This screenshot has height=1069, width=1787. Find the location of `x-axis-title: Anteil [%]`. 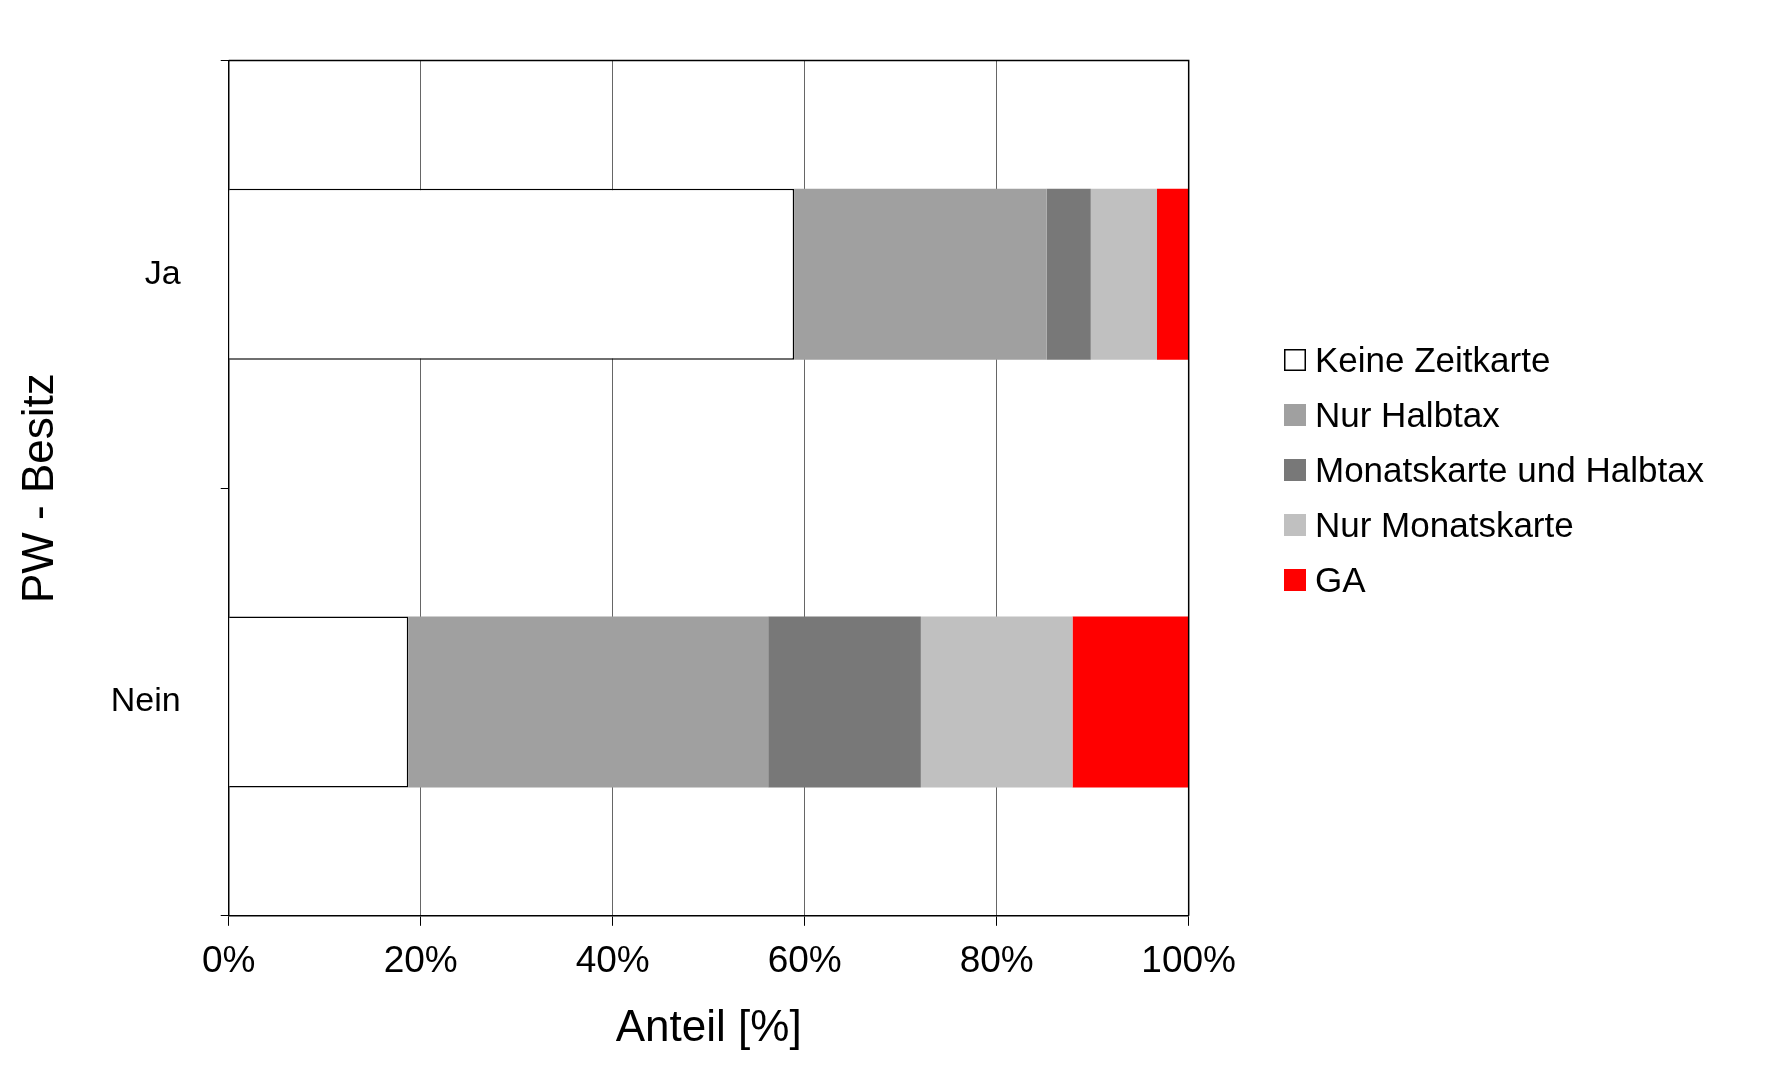

x-axis-title: Anteil [%] is located at coordinates (708, 1025).